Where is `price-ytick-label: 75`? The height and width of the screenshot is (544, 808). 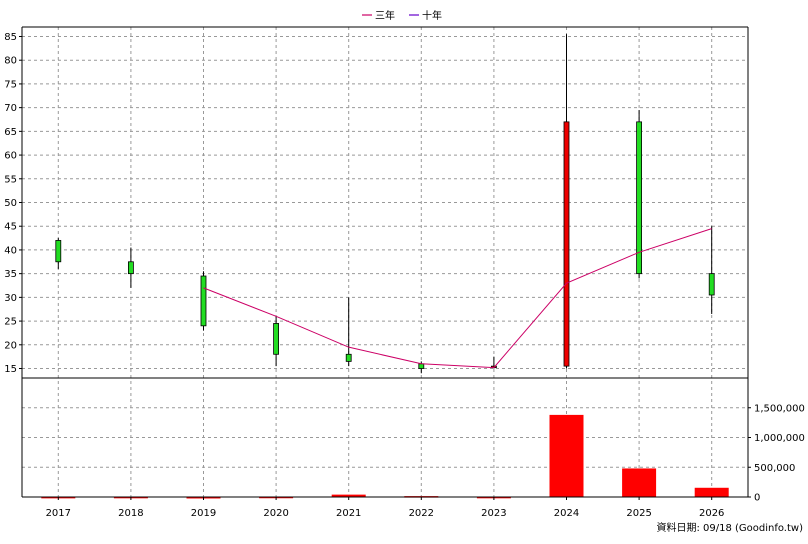 price-ytick-label: 75 is located at coordinates (10, 84).